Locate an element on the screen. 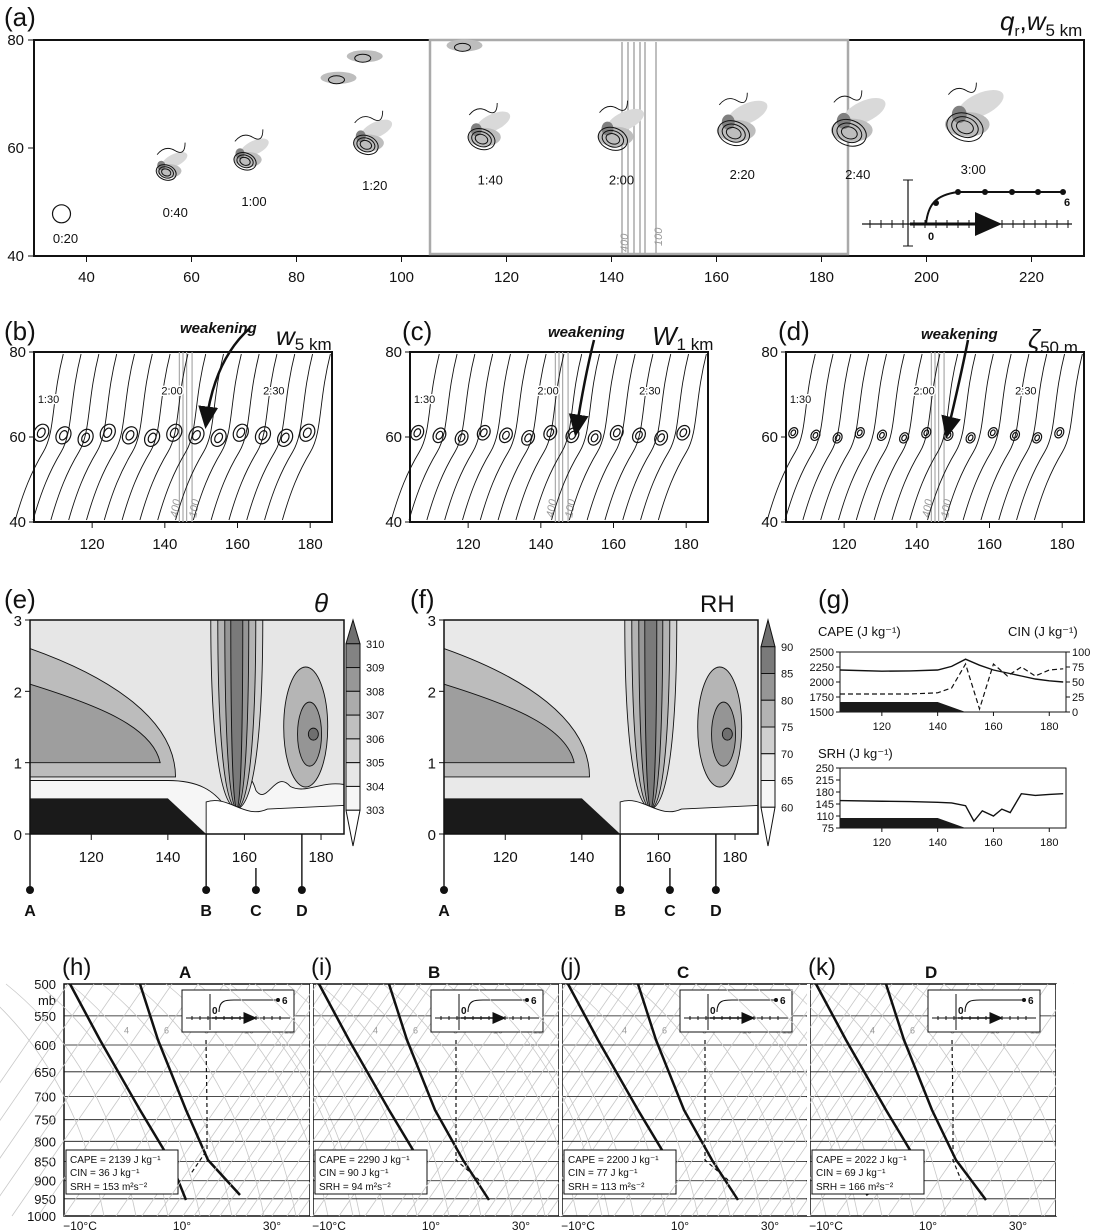 This screenshot has height=1232, width=1094. y-tick-label: 1 is located at coordinates (432, 764).